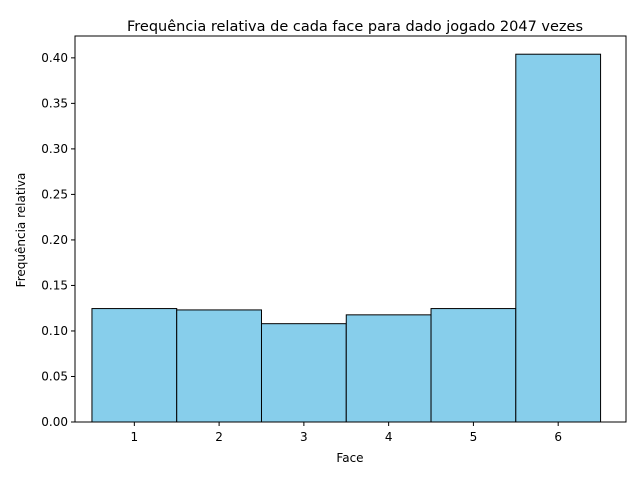 This screenshot has width=640, height=480. Describe the element at coordinates (54, 376) in the screenshot. I see `y-tick-label: 0.05` at that location.